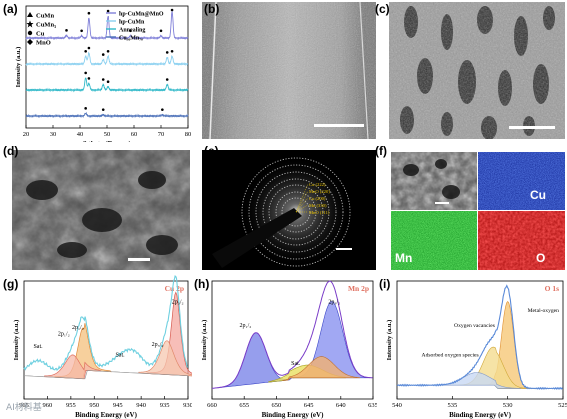 This screenshot has height=419, width=567. I want to click on xrd-legend-marker-label-2: Cu, so click(40, 34).